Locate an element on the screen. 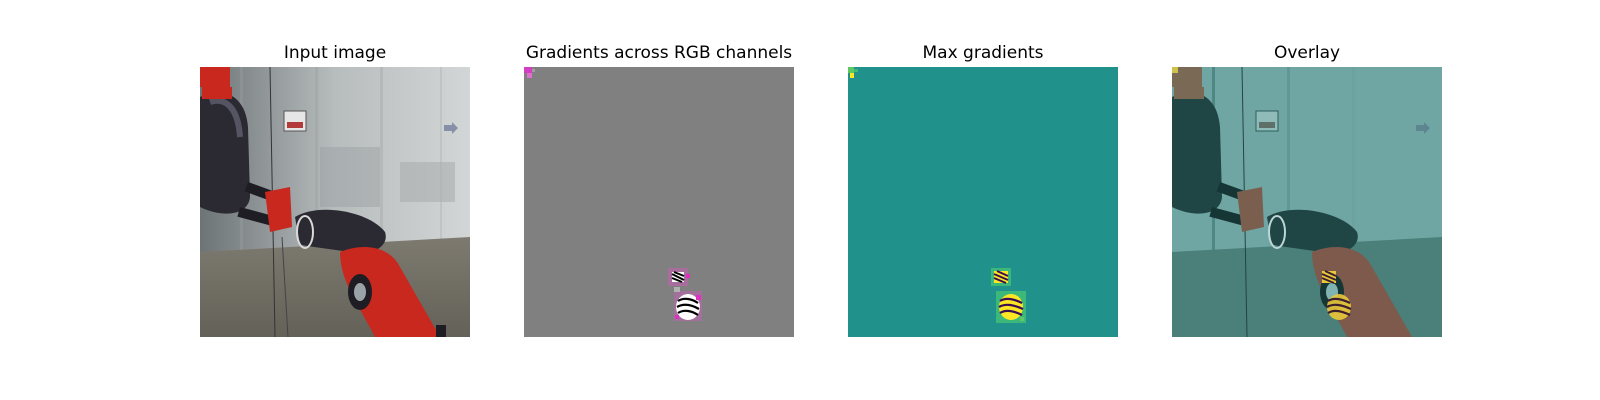  rgb-gradients-map is located at coordinates (659, 202).